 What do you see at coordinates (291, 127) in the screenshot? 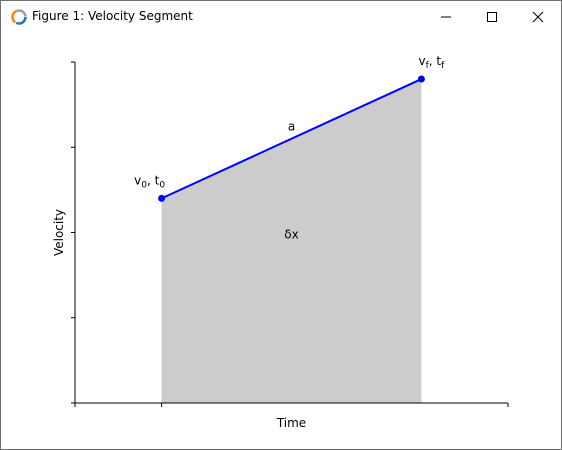
I see `segment-label: a` at bounding box center [291, 127].